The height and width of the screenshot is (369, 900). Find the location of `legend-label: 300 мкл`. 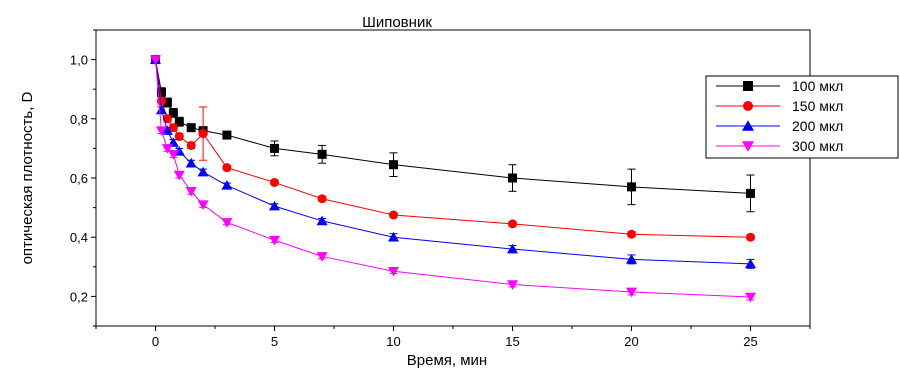

legend-label: 300 мкл is located at coordinates (817, 146).